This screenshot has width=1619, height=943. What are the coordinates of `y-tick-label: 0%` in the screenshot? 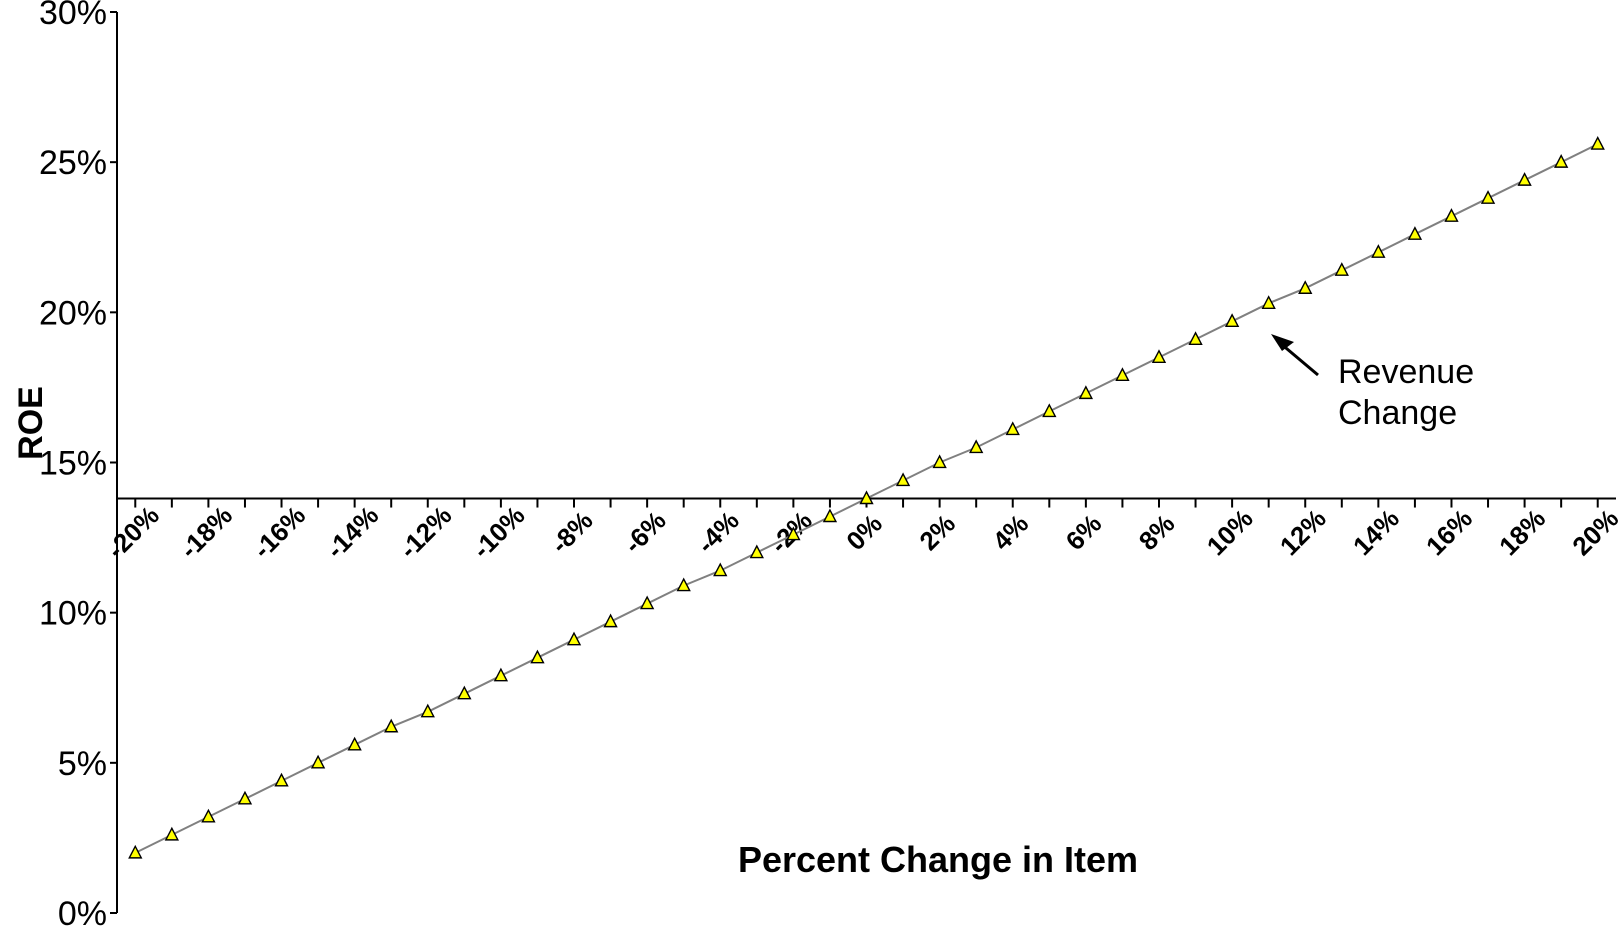 It's located at (82, 914).